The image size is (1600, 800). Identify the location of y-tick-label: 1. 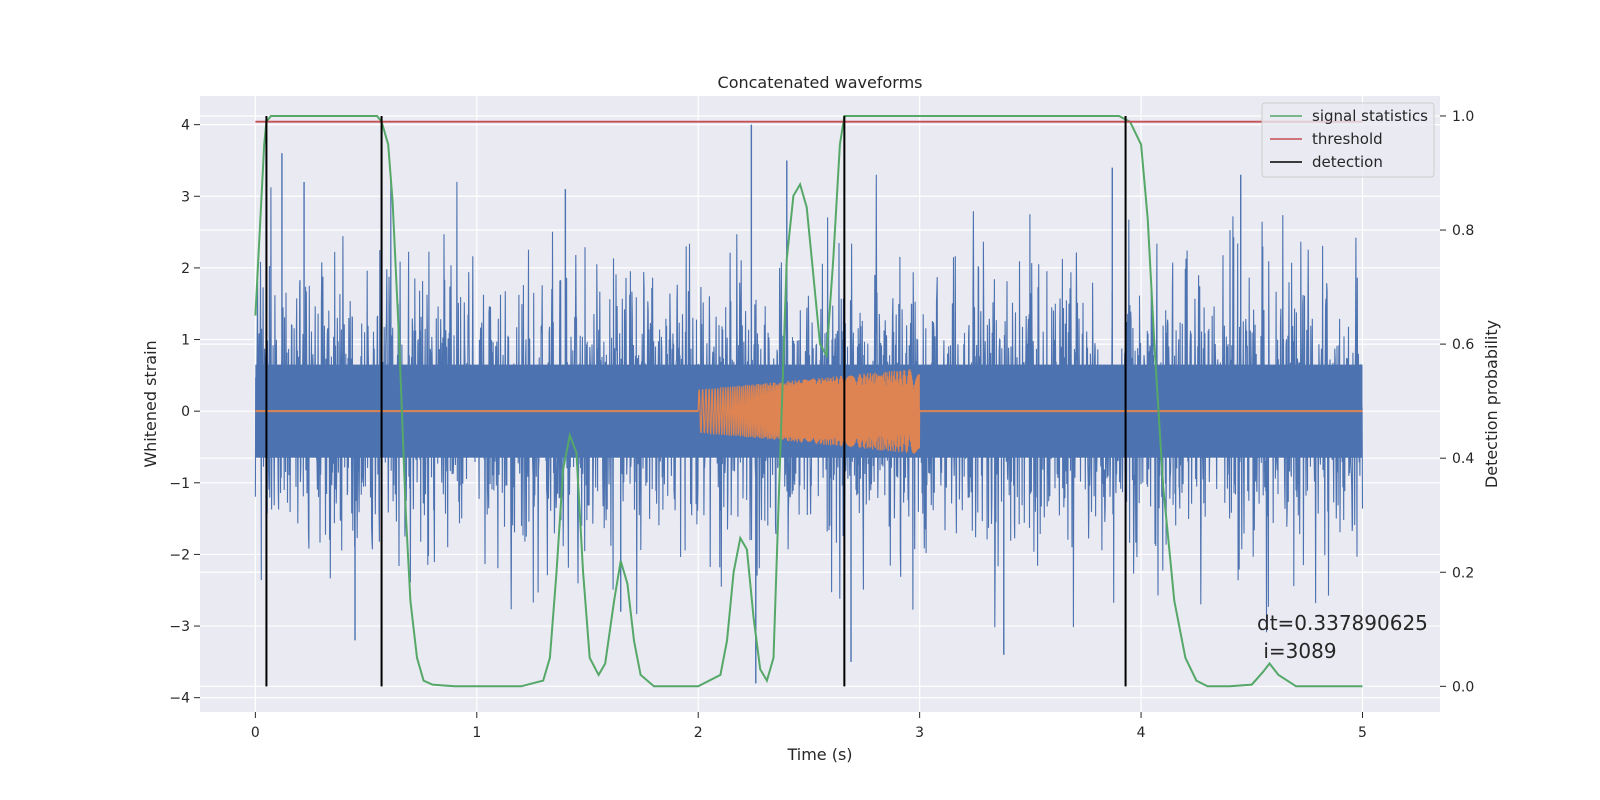
(185, 341).